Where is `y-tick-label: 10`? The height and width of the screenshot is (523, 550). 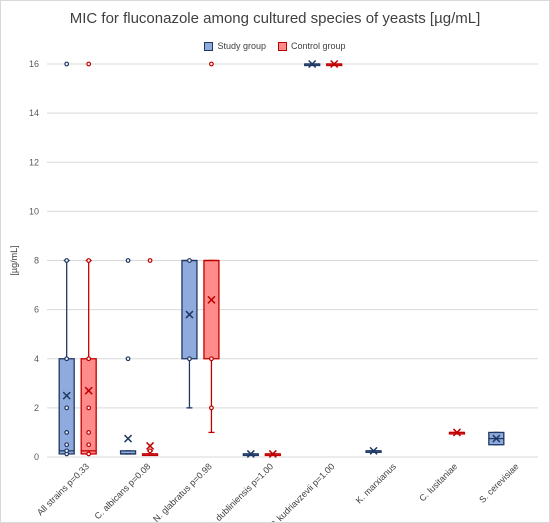
y-tick-label: 10 is located at coordinates (34, 211).